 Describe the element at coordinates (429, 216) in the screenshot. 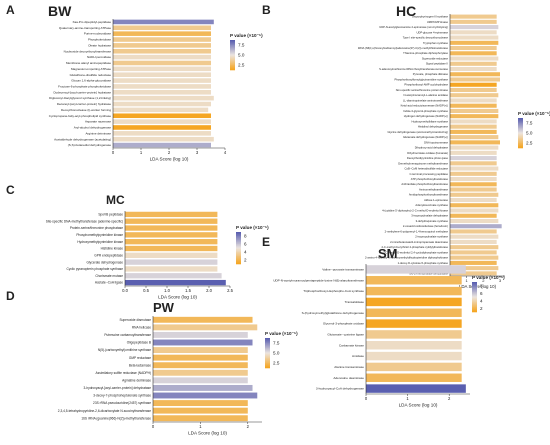

I see `category-label: 3-isopropylmalate dehydratase` at that location.